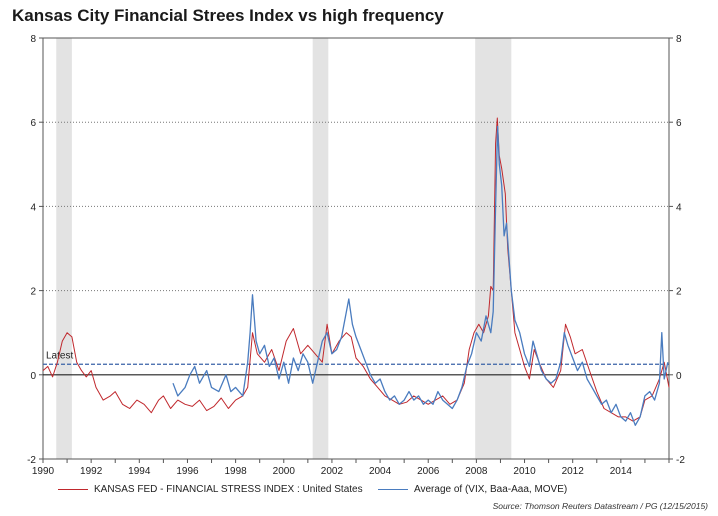  What do you see at coordinates (491, 489) in the screenshot?
I see `legend-label-average: Average of (VIX, Baa-Aaa, MOVE)` at bounding box center [491, 489].